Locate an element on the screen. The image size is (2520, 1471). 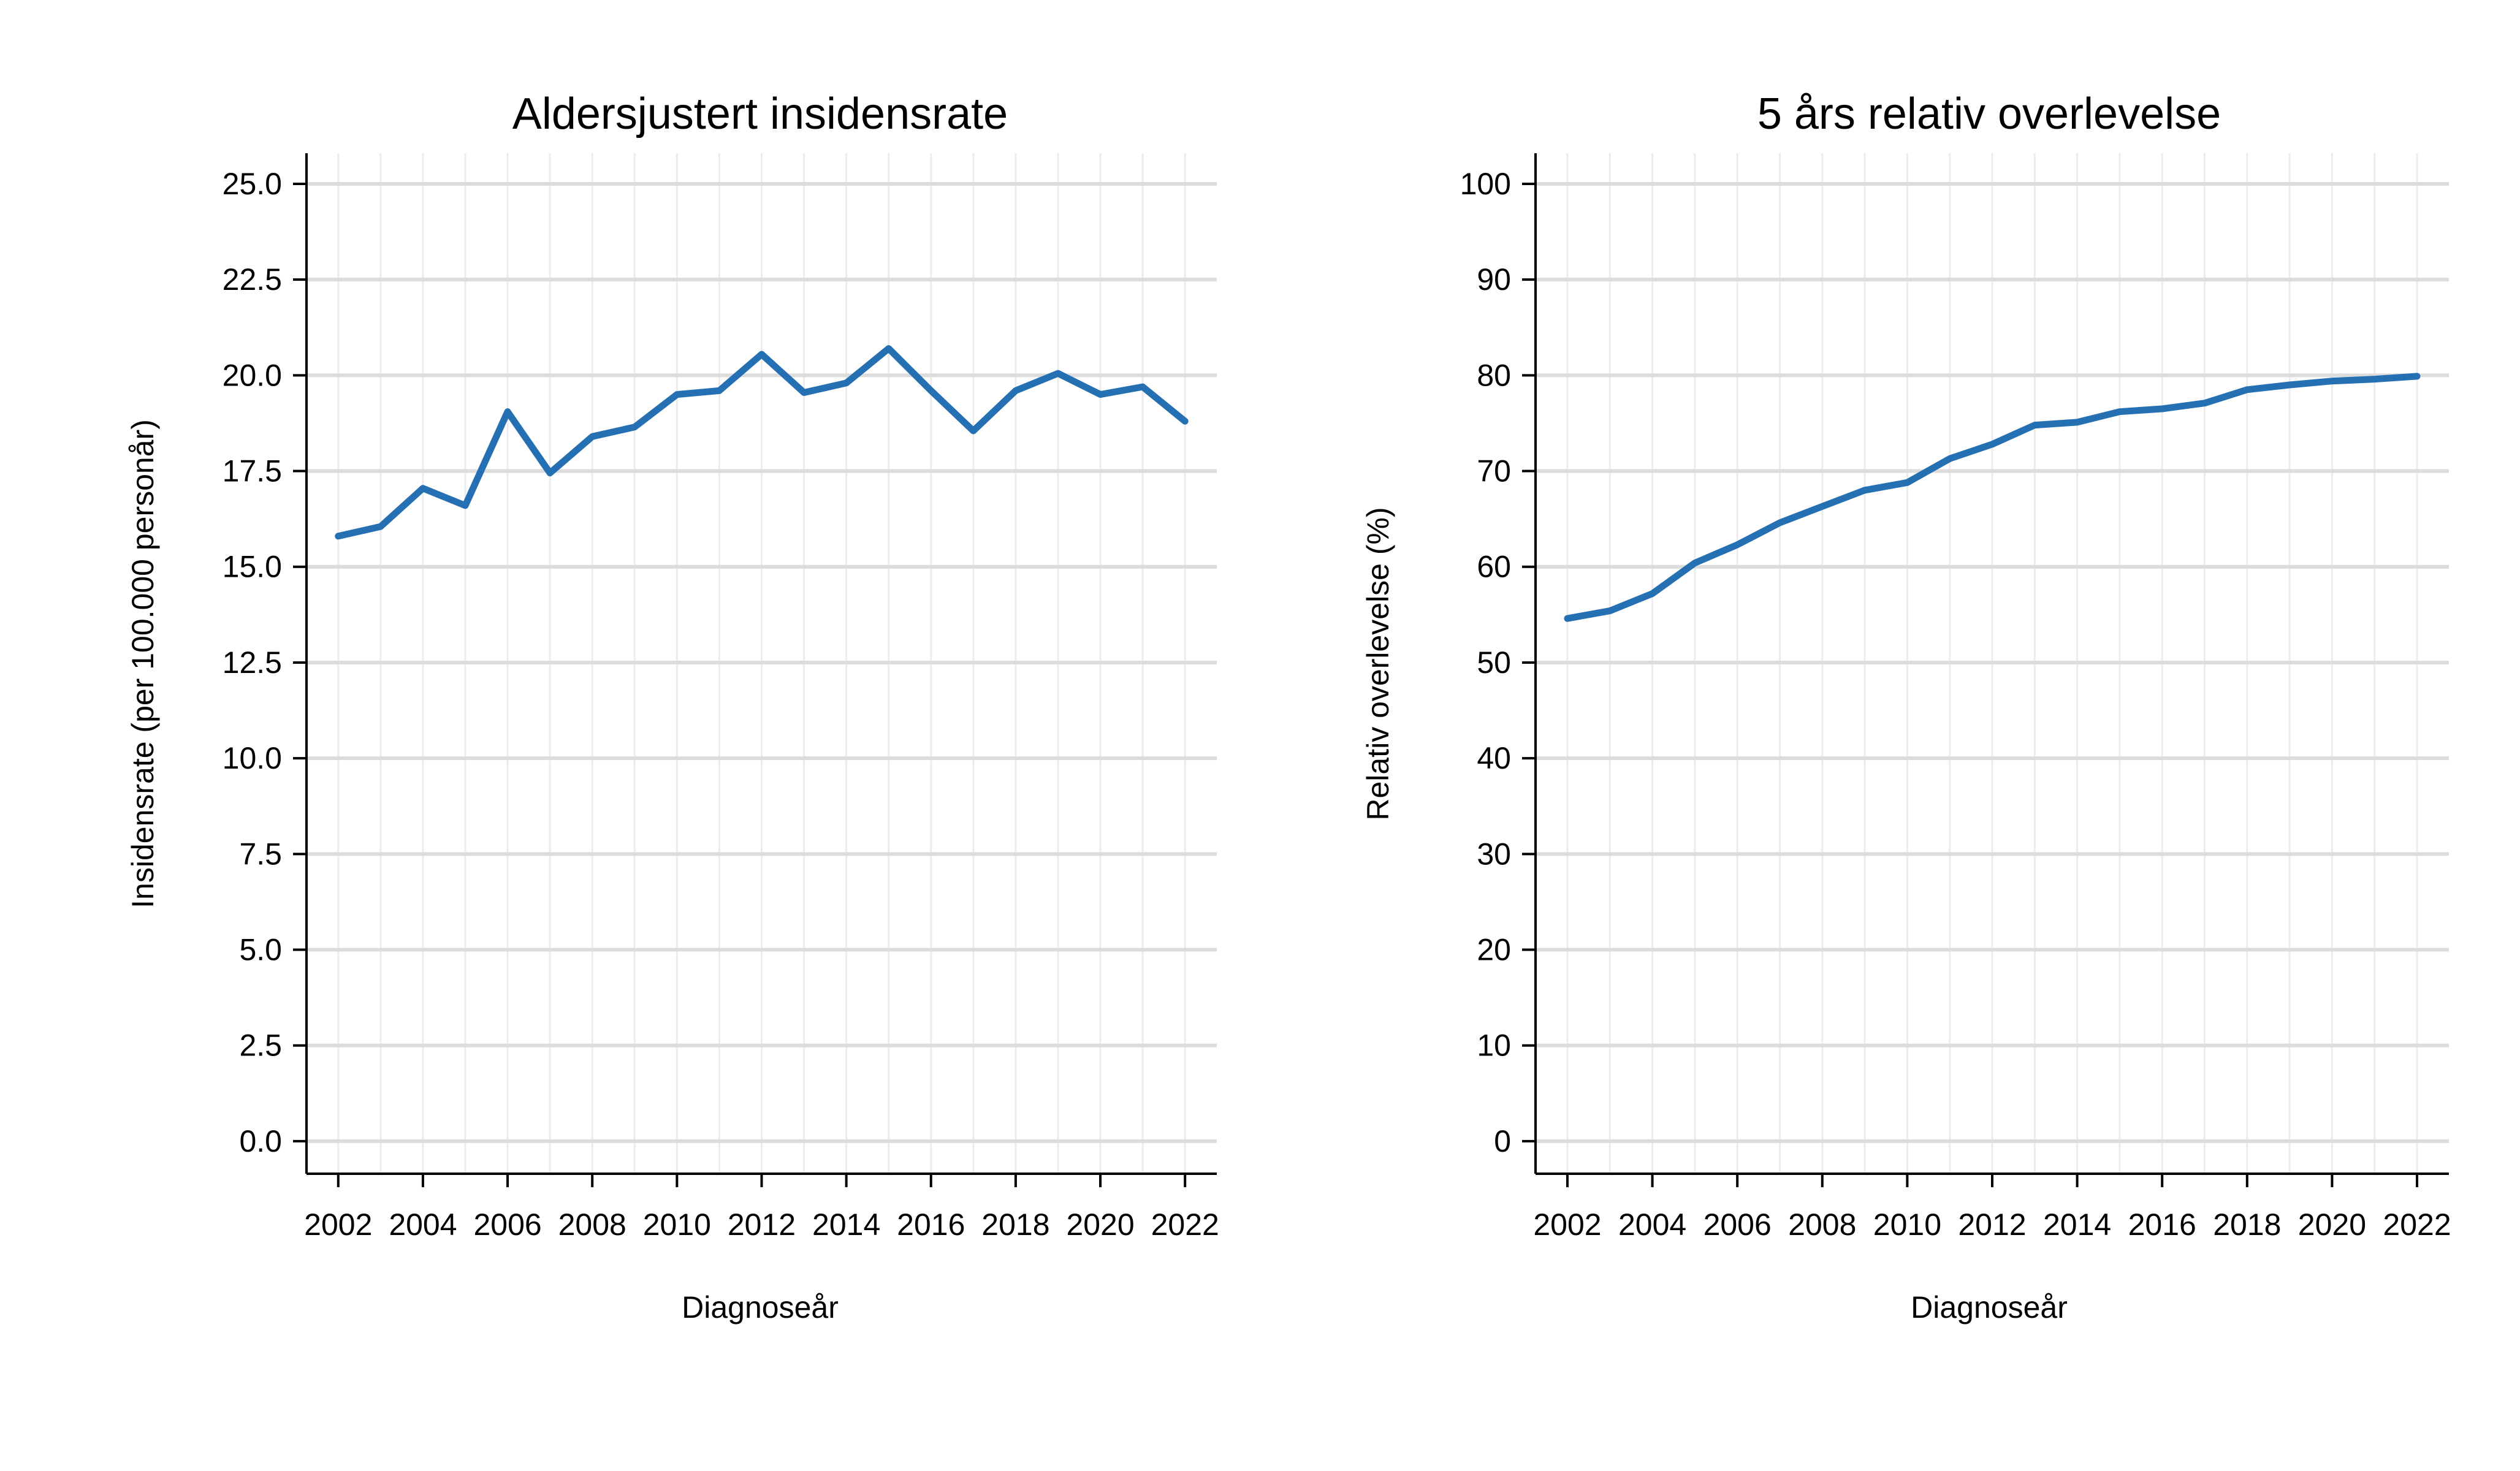
y-tick-label: 15.0 is located at coordinates (252, 567).